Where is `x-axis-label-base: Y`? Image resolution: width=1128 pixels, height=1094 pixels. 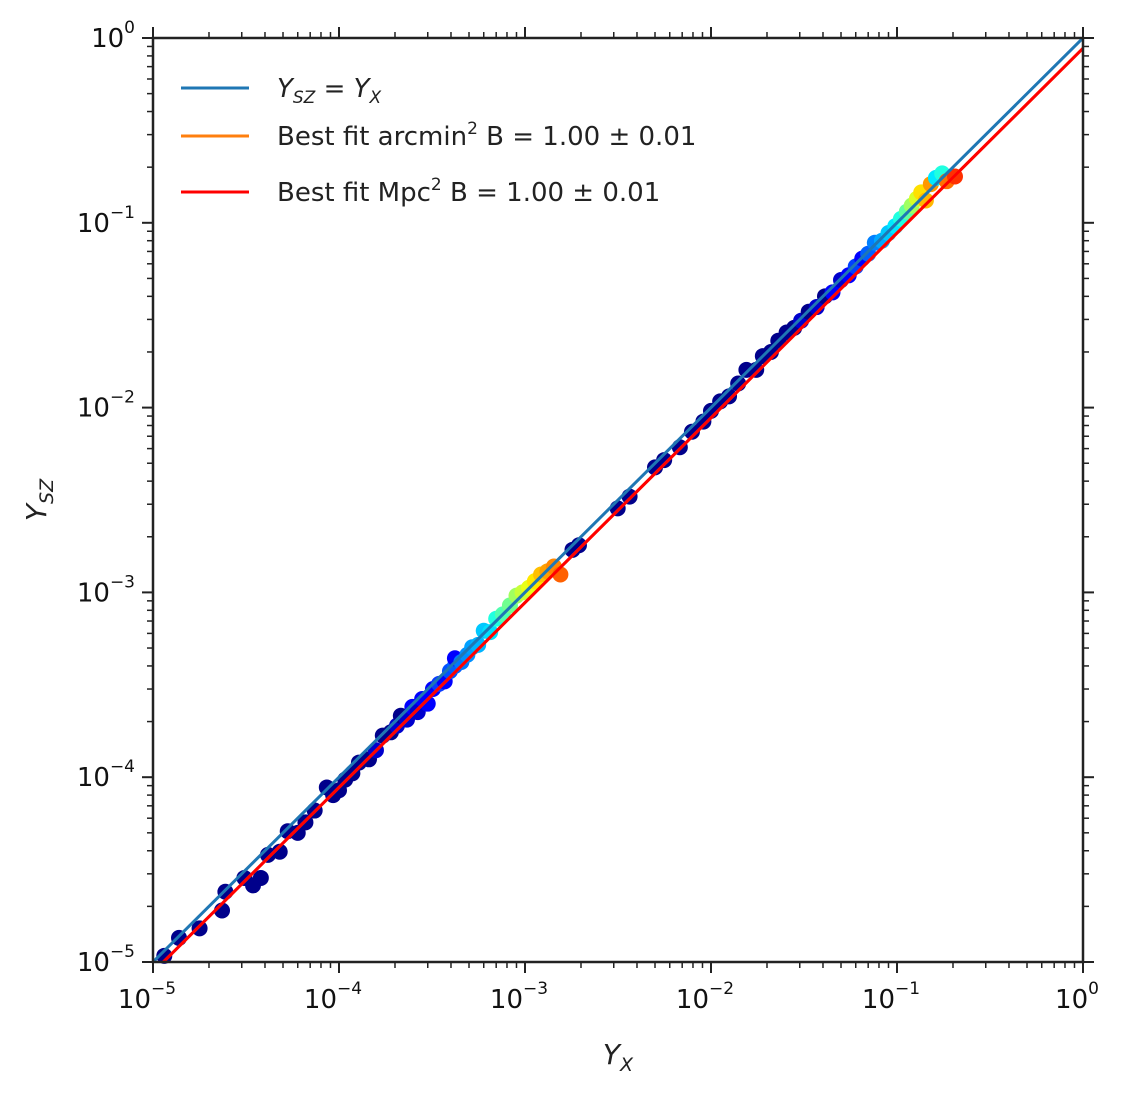
x-axis-label-base: Y is located at coordinates (612, 1054).